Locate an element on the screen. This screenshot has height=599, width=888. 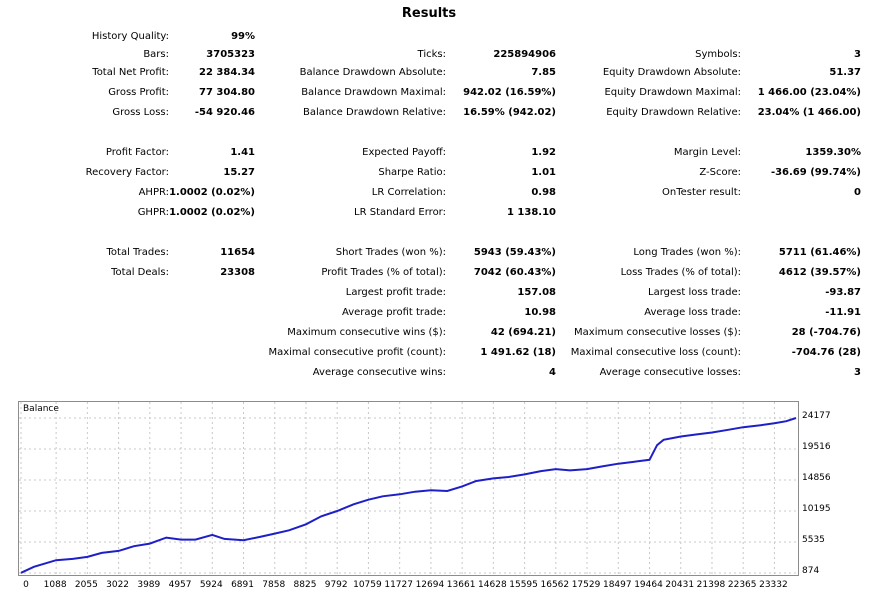
loss-trades-value: 4612 (39.57%) is located at coordinates (819, 272).